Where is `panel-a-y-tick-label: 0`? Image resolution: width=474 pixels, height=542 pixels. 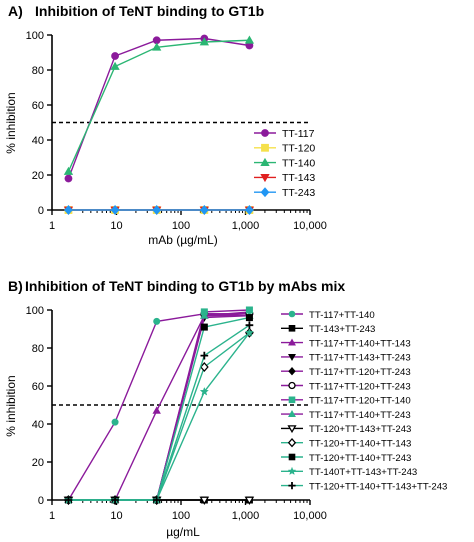 panel-a-y-tick-label: 0 is located at coordinates (41, 211).